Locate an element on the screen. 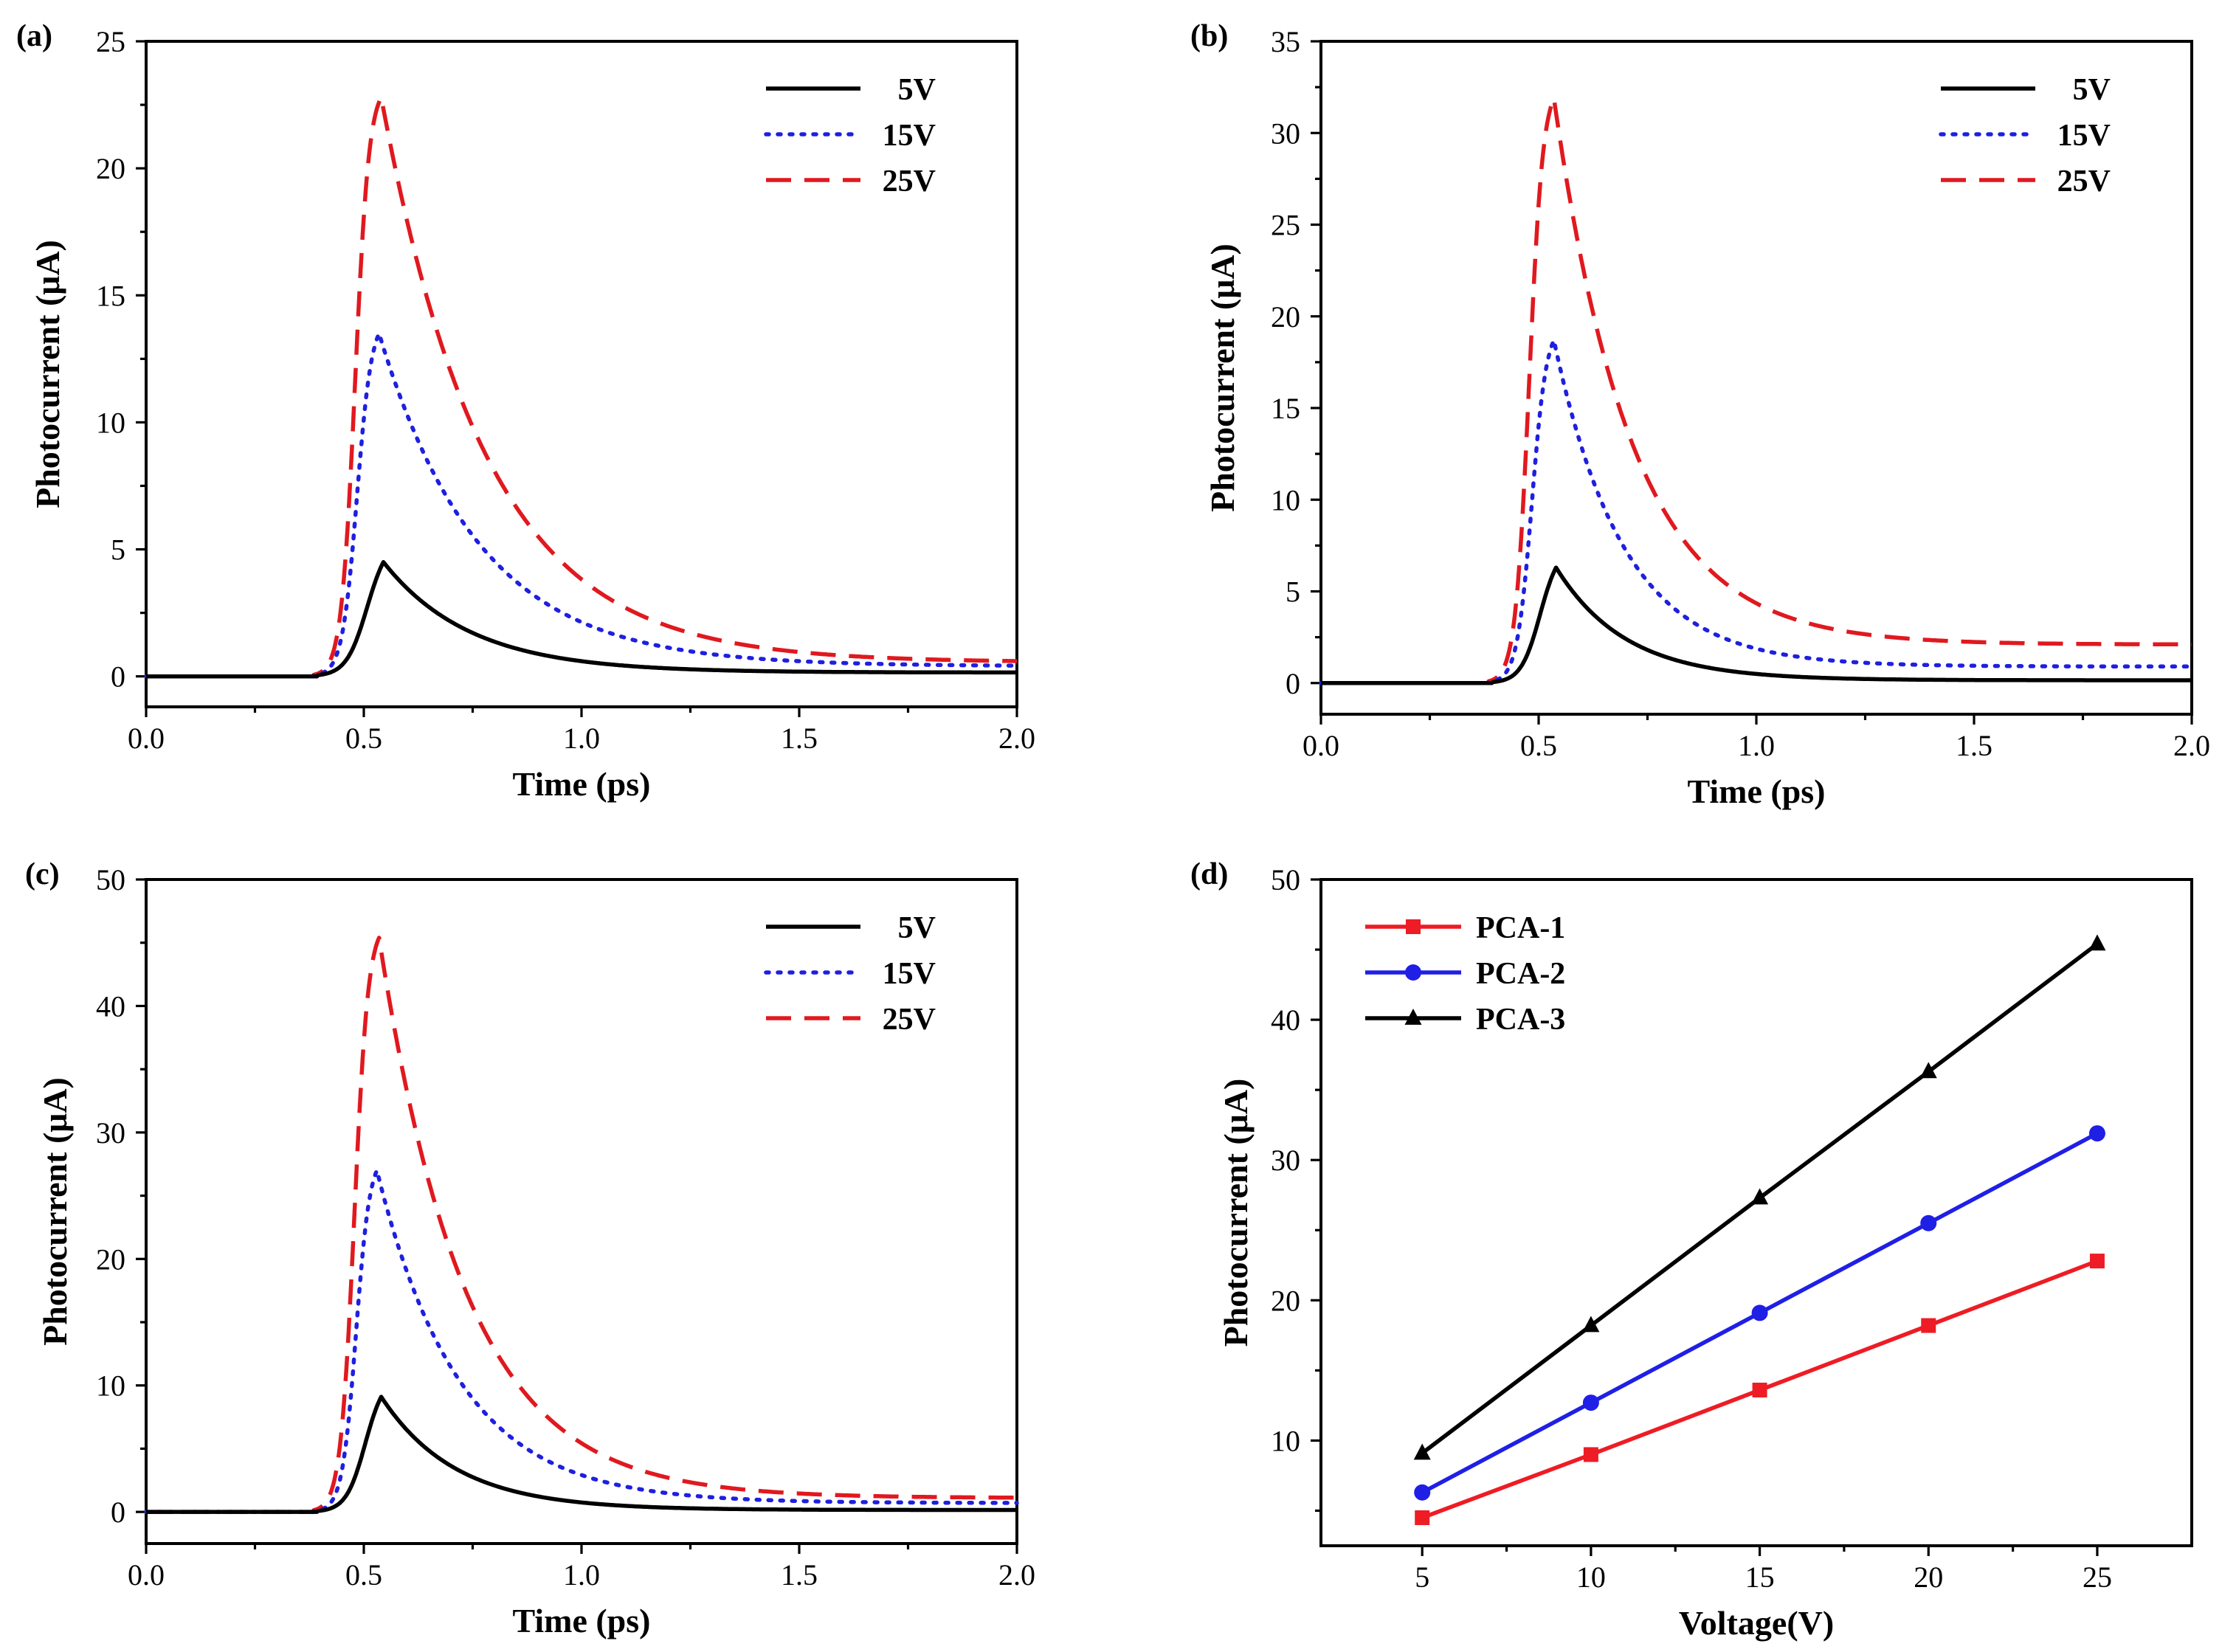 The height and width of the screenshot is (1652, 2222). x-tick-label: 10 is located at coordinates (1591, 1578).